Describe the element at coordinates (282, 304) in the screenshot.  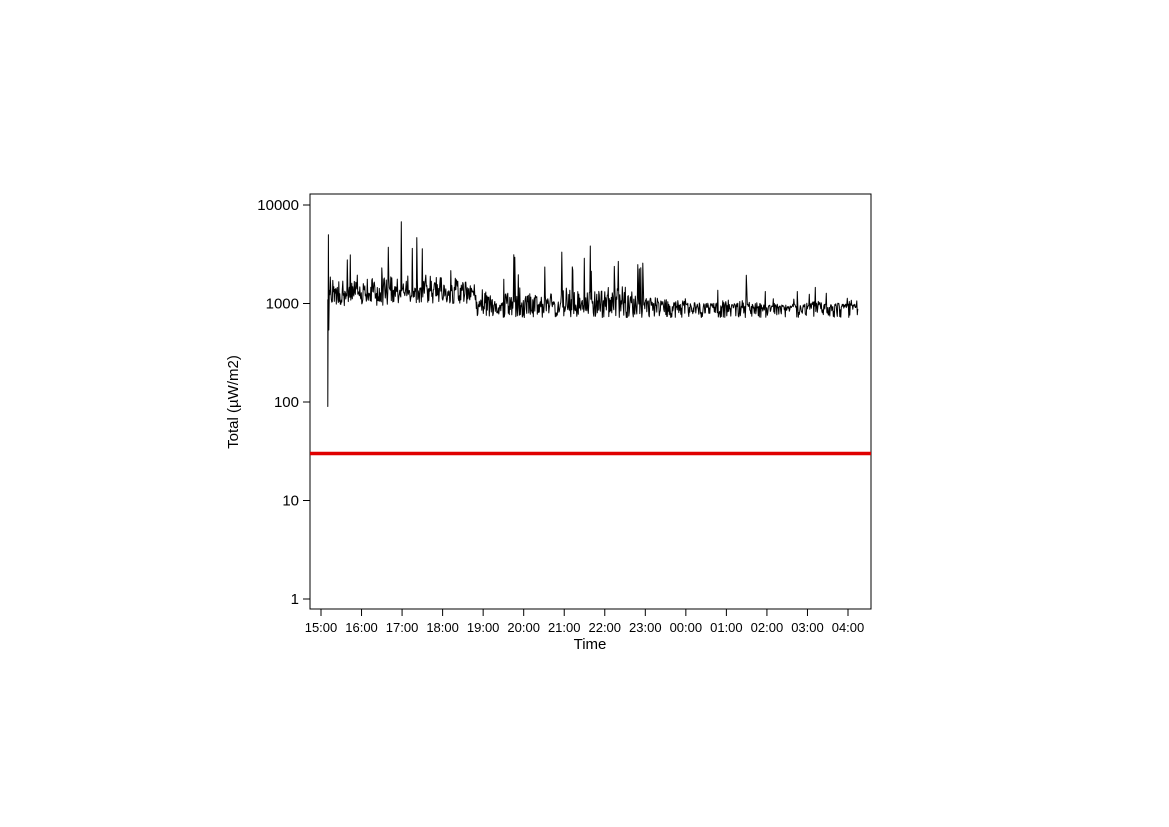
I see `y-tick-label: 1000` at that location.